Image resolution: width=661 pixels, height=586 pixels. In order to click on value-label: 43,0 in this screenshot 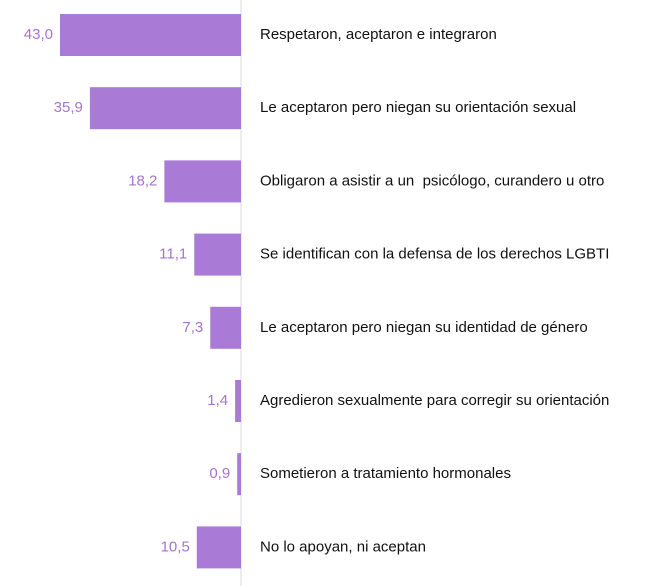, I will do `click(38, 34)`.